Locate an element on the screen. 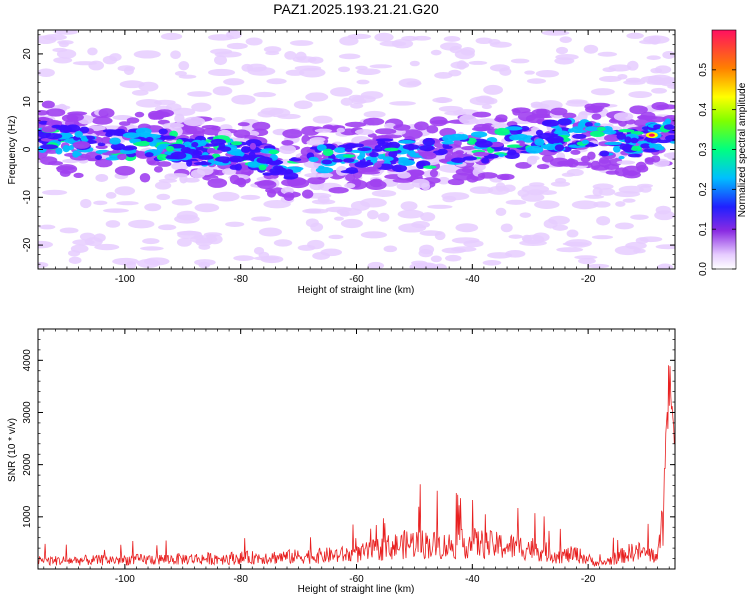 The width and height of the screenshot is (750, 600). y-tick-label: 10 is located at coordinates (27, 102).